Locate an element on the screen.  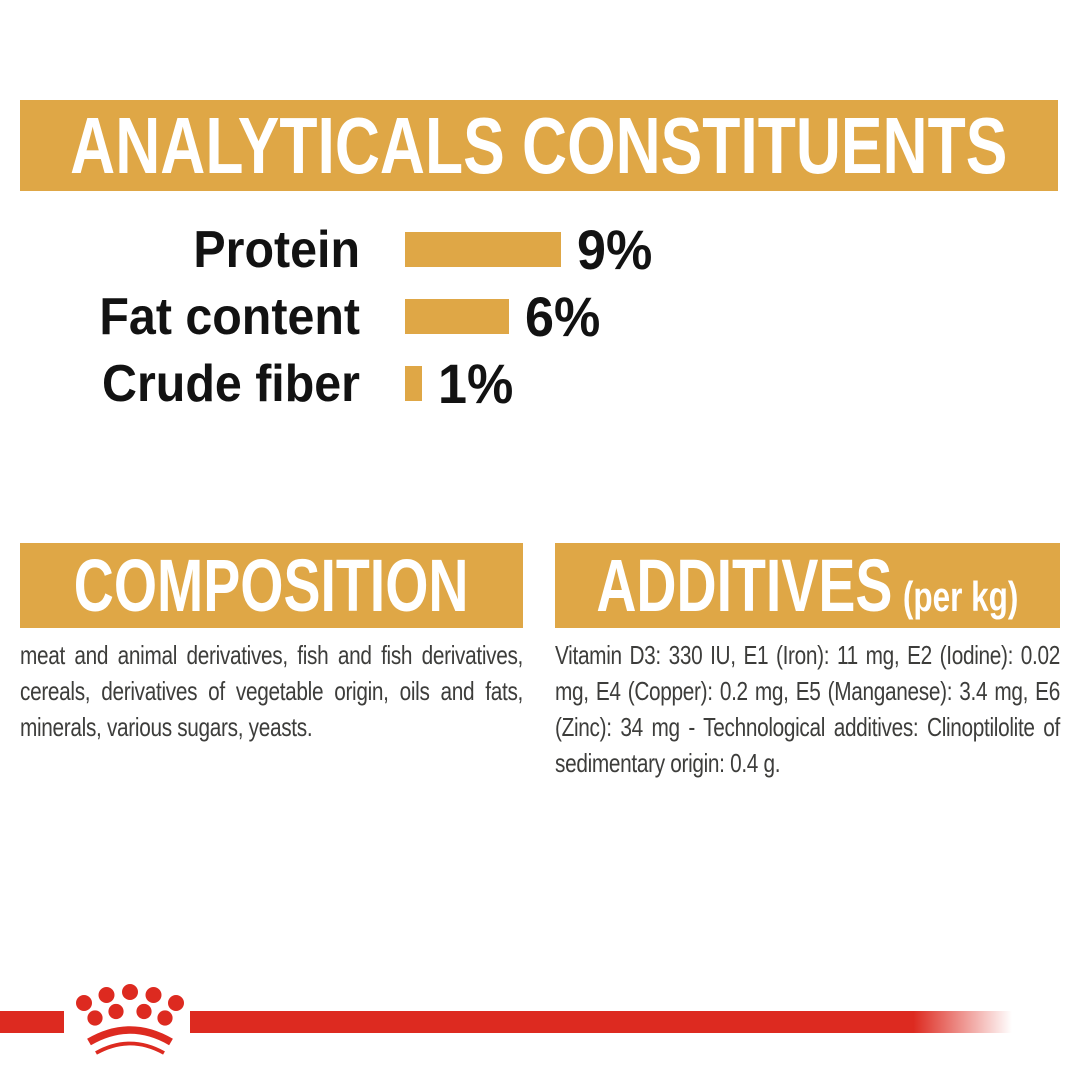
red-stripe-right is located at coordinates (601, 1022).